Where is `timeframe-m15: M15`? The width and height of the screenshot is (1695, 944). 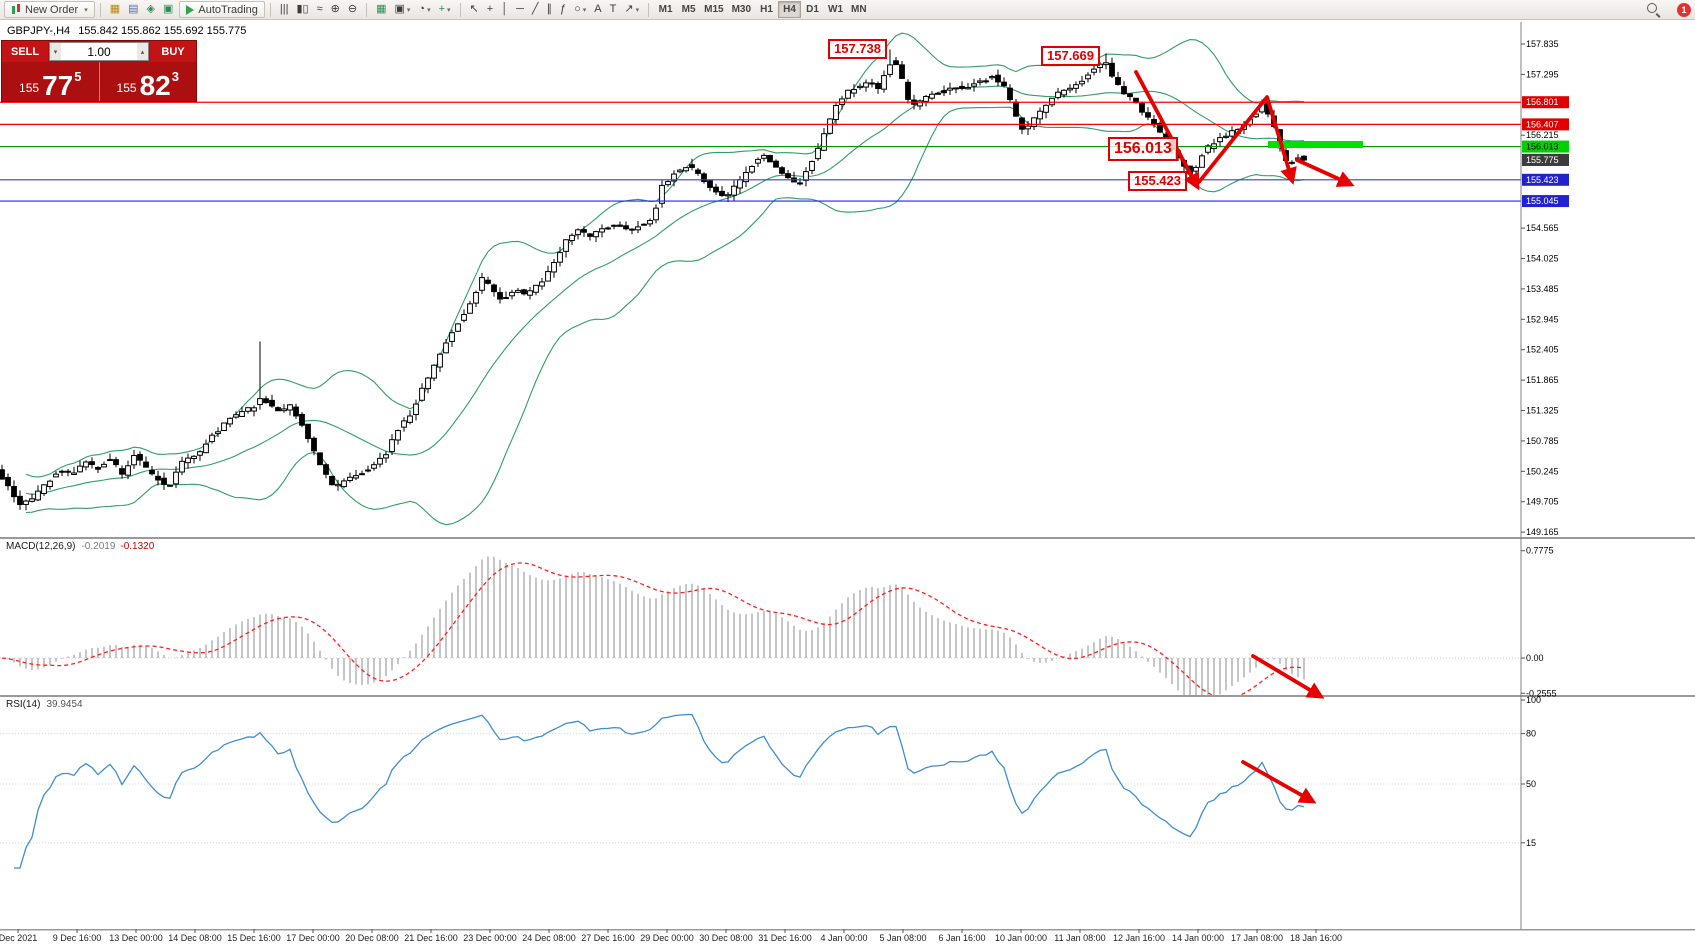 timeframe-m15: M15 is located at coordinates (713, 9).